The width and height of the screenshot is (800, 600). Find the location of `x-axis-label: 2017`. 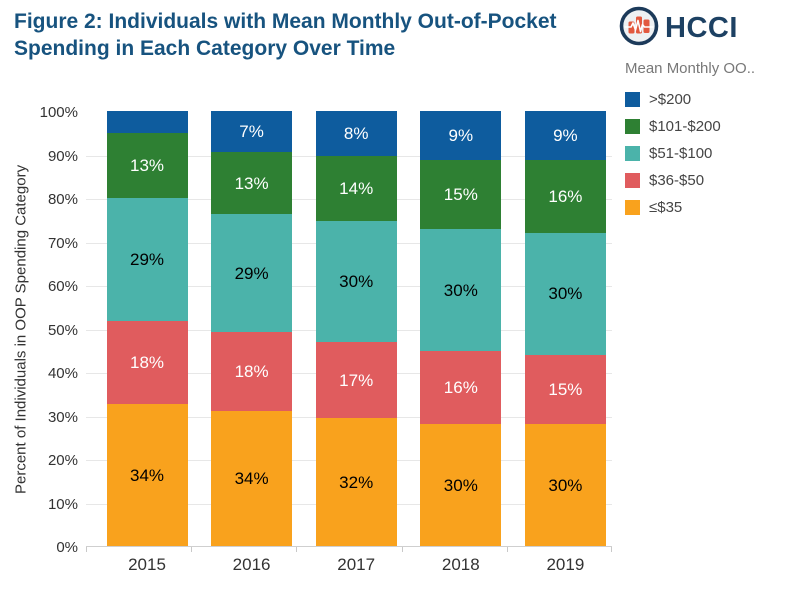

x-axis-label: 2017 is located at coordinates (356, 564).